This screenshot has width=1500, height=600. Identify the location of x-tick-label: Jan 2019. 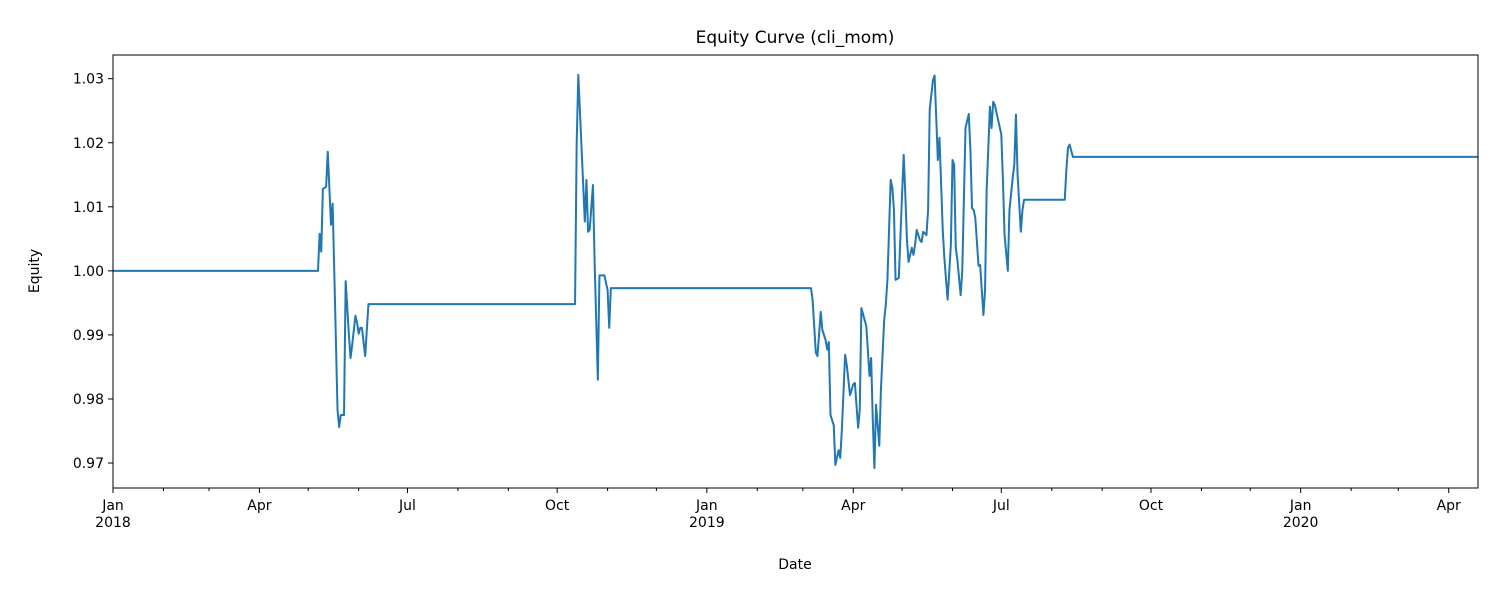
(707, 514).